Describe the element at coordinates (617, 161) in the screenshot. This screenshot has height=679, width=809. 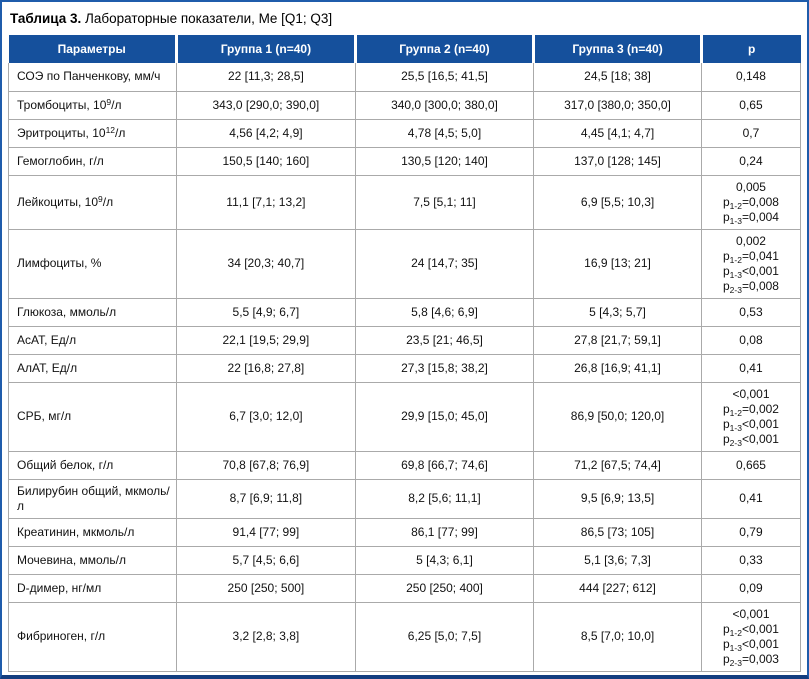
I see `group3-value-cell: 137,0 [128; 145]` at that location.